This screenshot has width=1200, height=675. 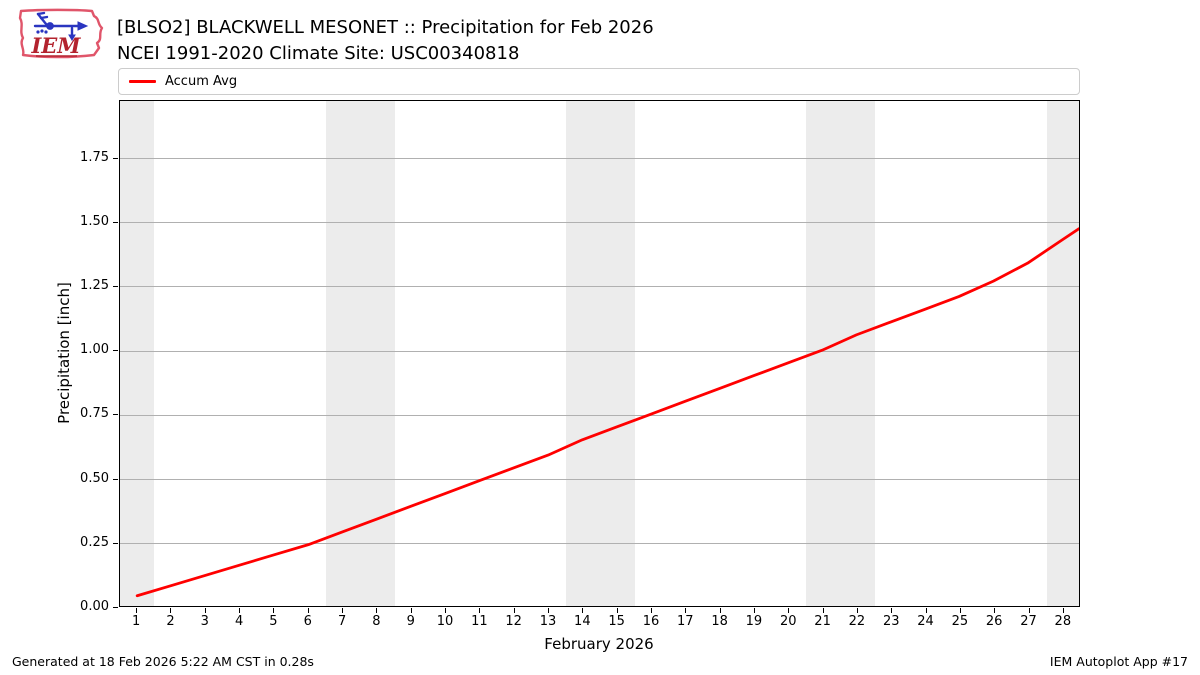 What do you see at coordinates (201, 81) in the screenshot?
I see `legend-label: Accum Avg` at bounding box center [201, 81].